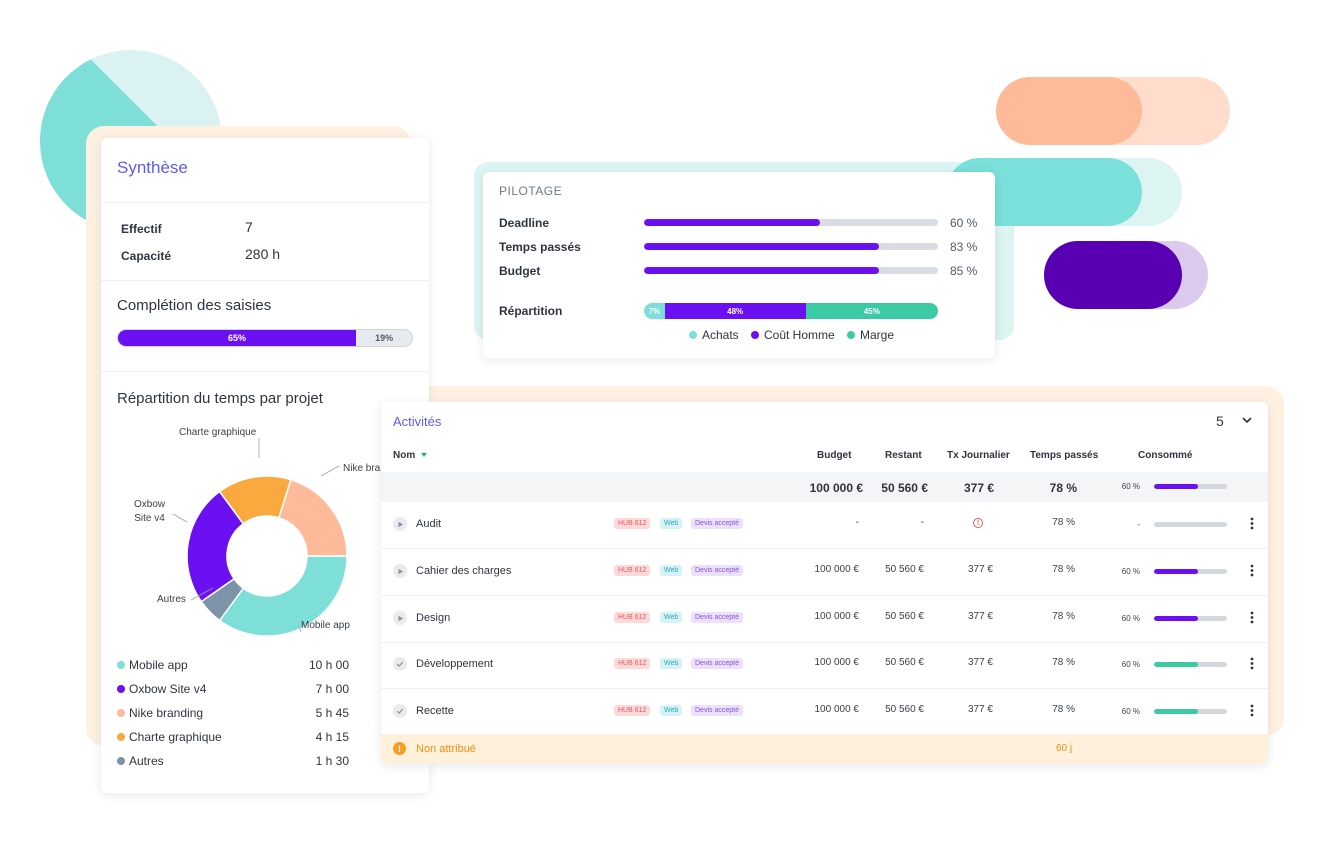  Describe the element at coordinates (735, 311) in the screenshot. I see `repartition-segment-cout-homme: 48%` at that location.